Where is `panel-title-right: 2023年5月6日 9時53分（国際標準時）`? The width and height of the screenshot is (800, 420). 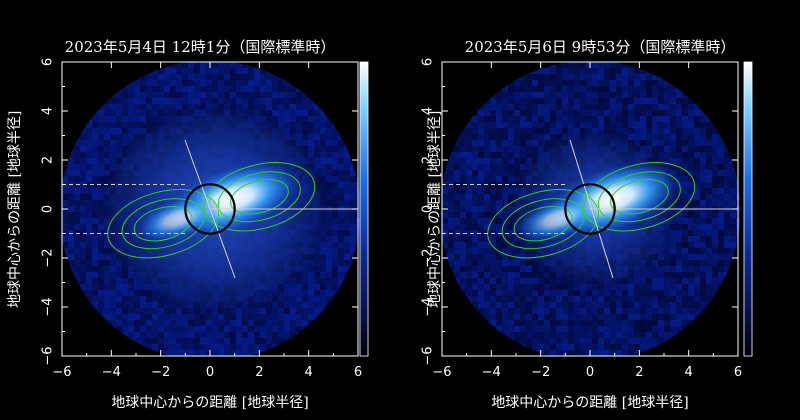
panel-title-right: 2023年5月6日 9時53分（国際標準時） is located at coordinates (600, 47).